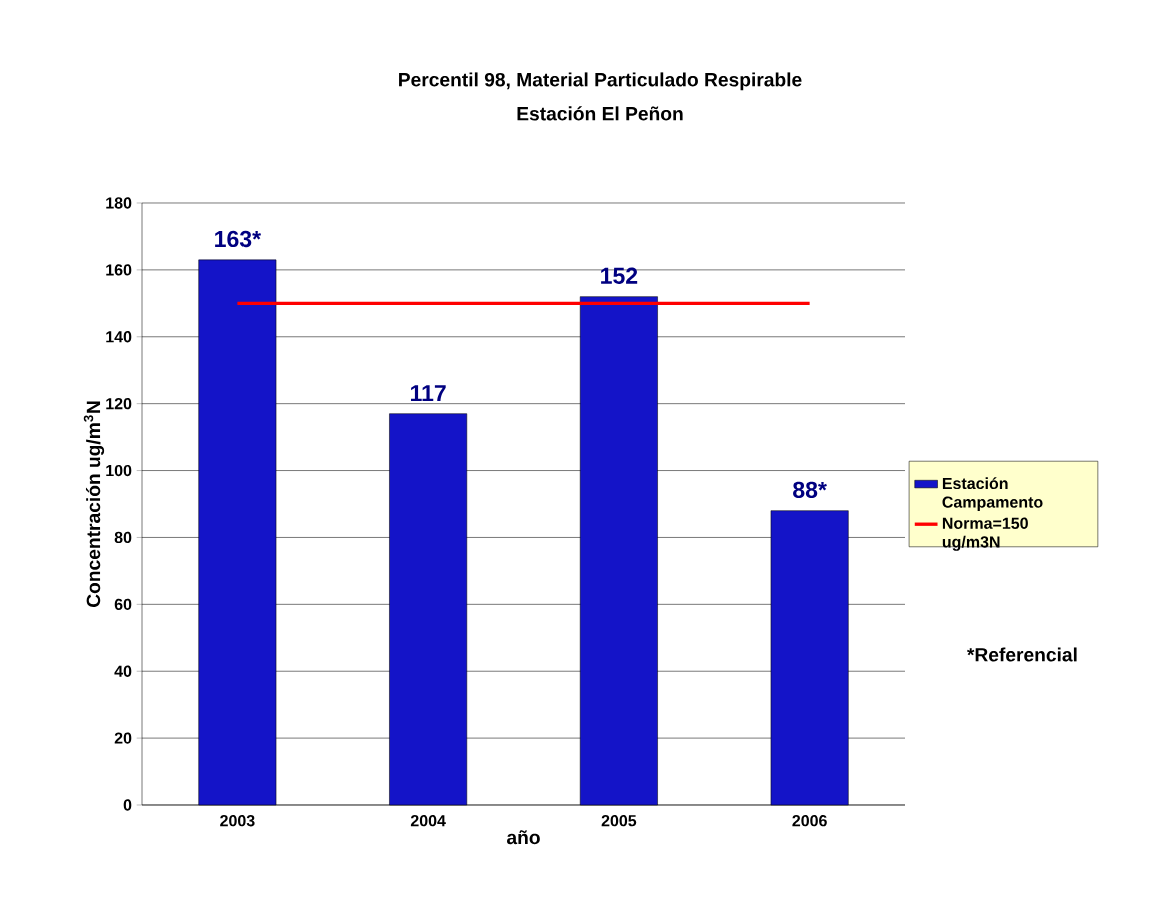 The height and width of the screenshot is (897, 1176). I want to click on y-tick-label: 160, so click(119, 270).